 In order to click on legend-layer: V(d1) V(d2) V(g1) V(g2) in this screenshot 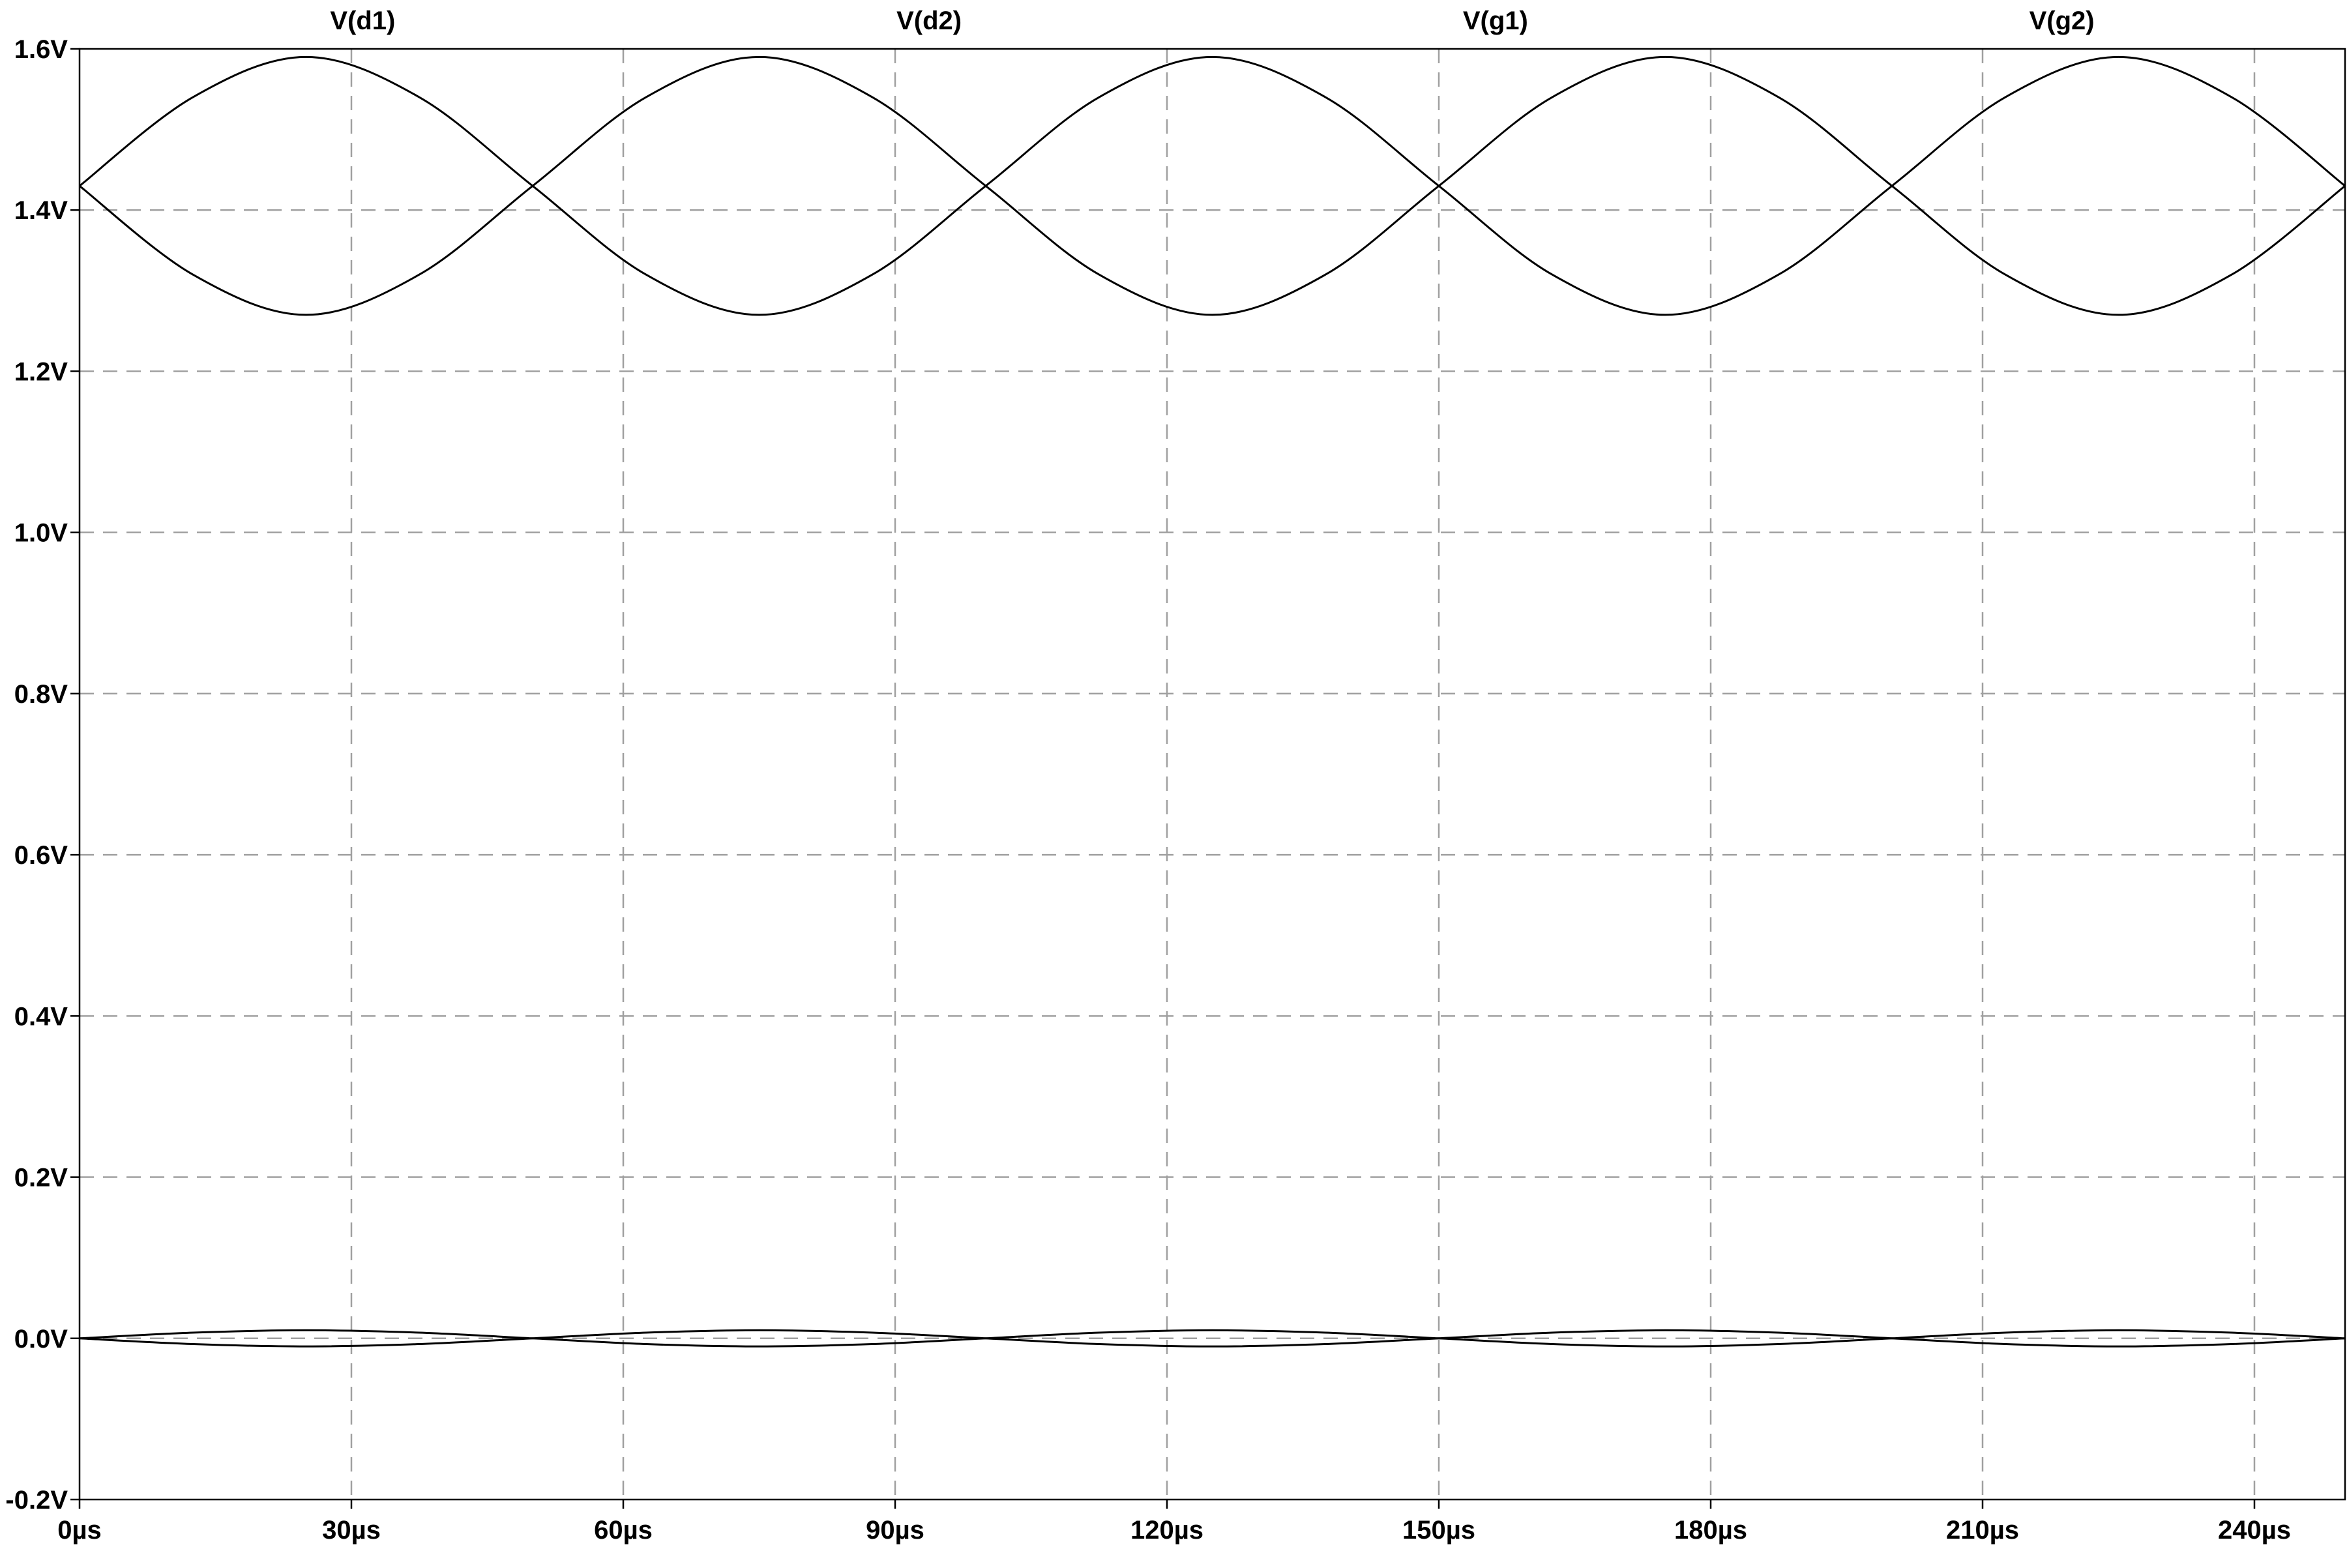, I will do `click(1212, 21)`.